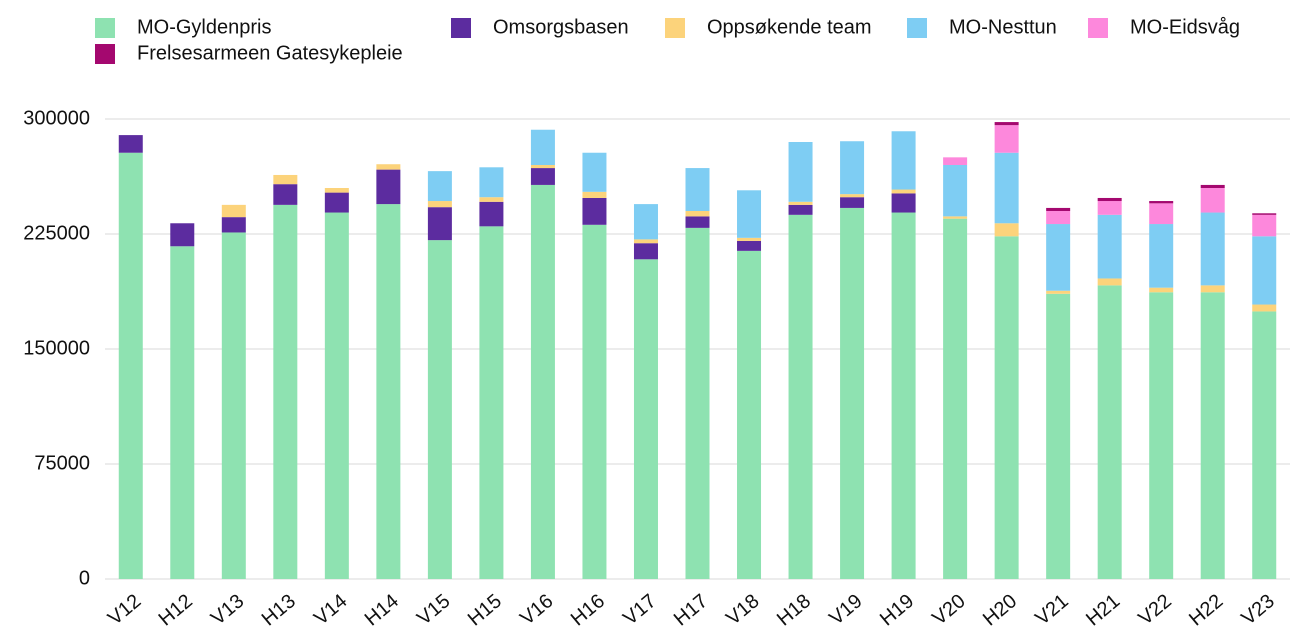 Image resolution: width=1290 pixels, height=634 pixels. What do you see at coordinates (588, 610) in the screenshot?
I see `x-tick-label: H16` at bounding box center [588, 610].